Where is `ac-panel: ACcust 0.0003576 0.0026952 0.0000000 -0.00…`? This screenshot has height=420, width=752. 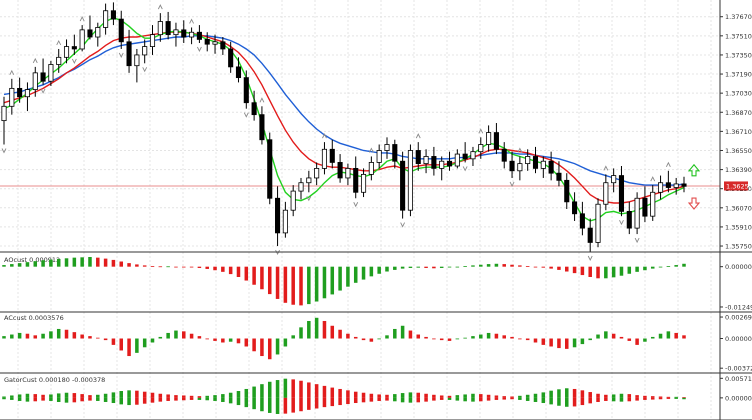
ac-panel: ACcust 0.0003576 0.0026952 0.0000000 -0.00… is located at coordinates (377, 343).